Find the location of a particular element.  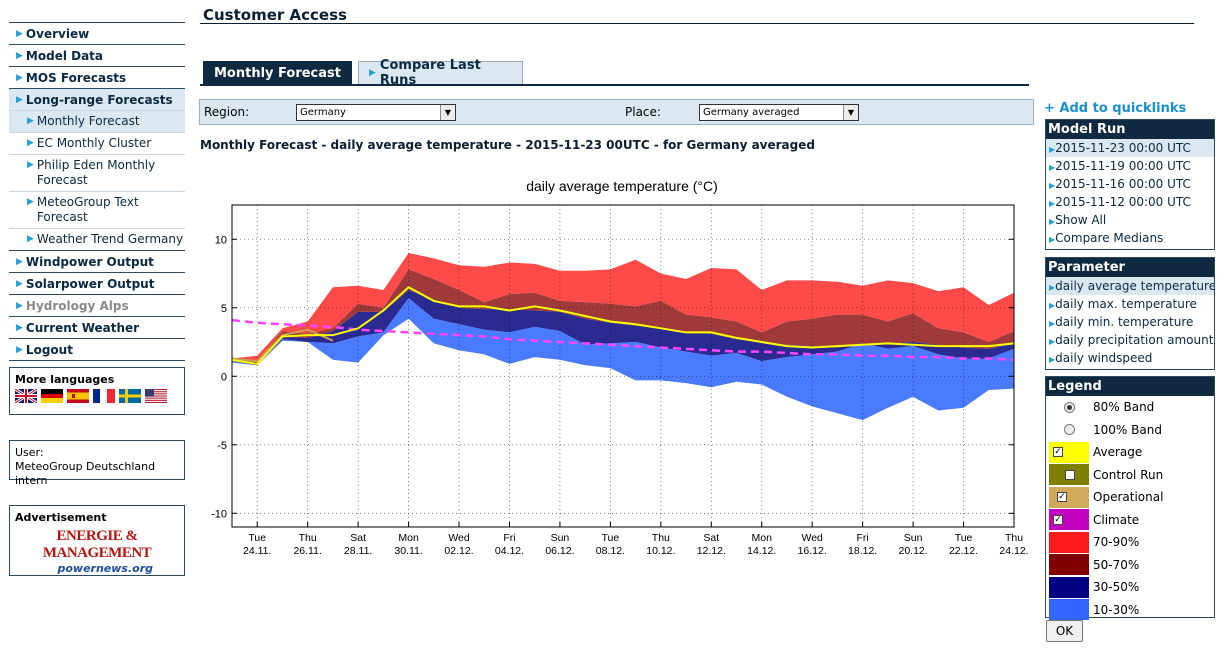

parameter-item: ▶daily windspeed is located at coordinates (1130, 358).